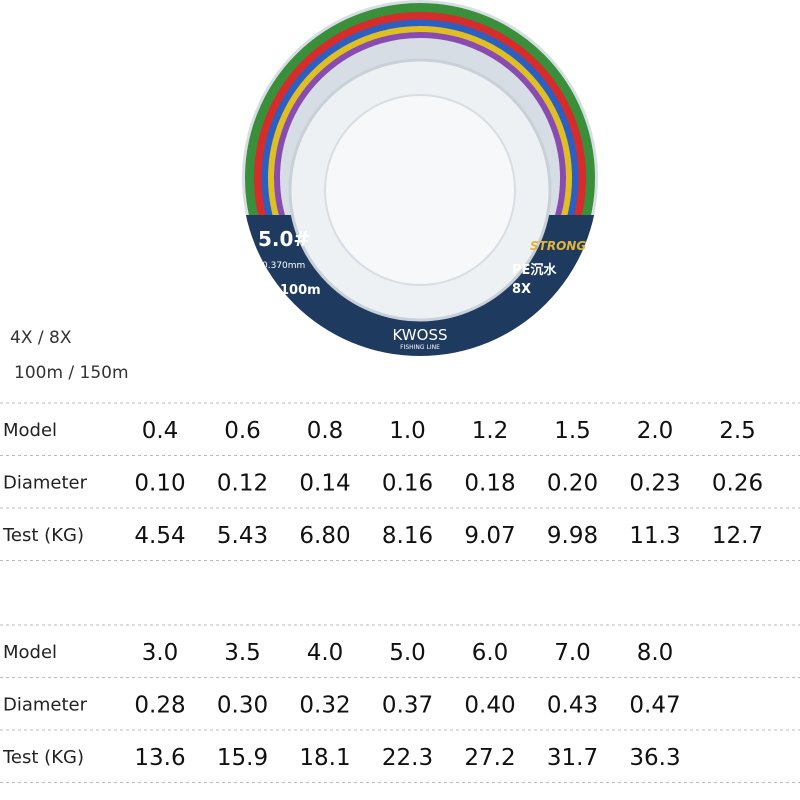 The width and height of the screenshot is (800, 800). I want to click on cell: 12.7, so click(737, 536).